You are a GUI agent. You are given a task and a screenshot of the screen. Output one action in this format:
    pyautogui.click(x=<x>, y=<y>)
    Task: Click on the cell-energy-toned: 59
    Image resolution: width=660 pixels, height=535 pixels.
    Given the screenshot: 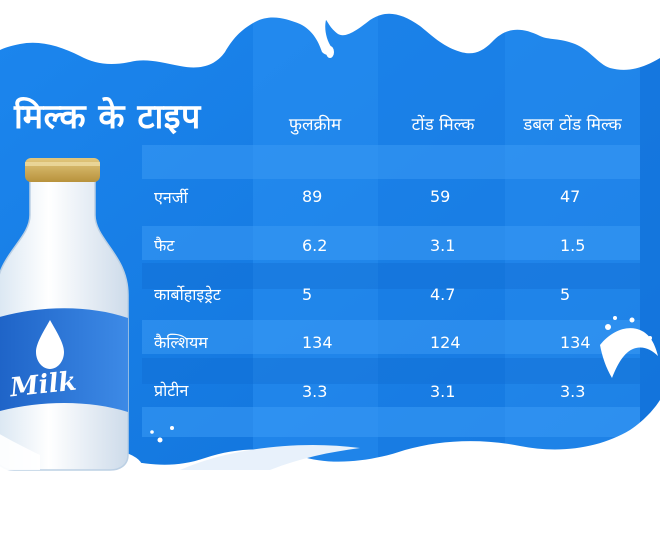 What is the action you would take?
    pyautogui.click(x=440, y=196)
    